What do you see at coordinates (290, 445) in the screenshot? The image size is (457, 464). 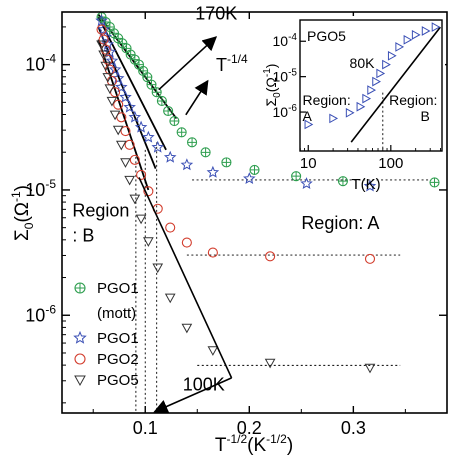 I see `x-axis-label-close: )` at bounding box center [290, 445].